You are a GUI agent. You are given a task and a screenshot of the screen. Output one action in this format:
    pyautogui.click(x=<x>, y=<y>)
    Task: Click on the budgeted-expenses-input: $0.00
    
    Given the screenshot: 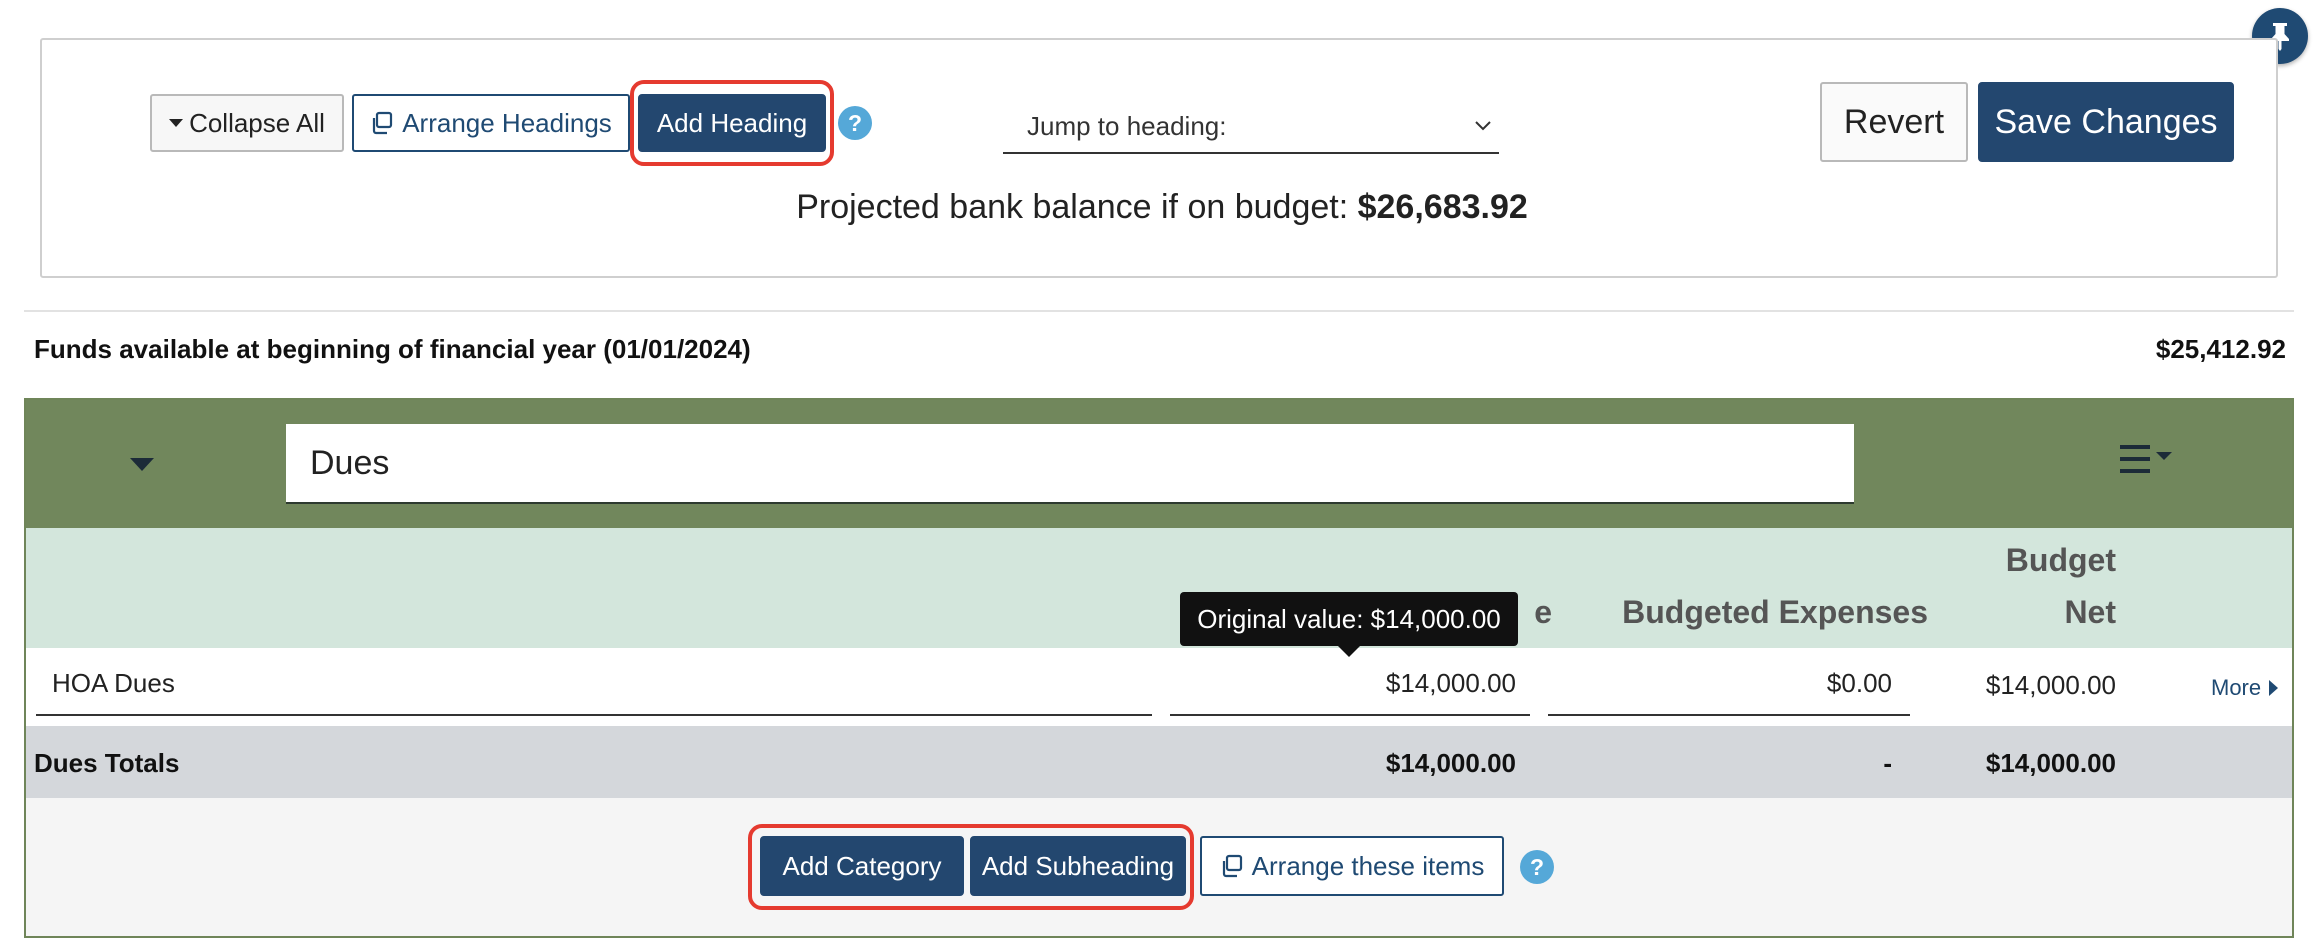 What is the action you would take?
    pyautogui.click(x=1729, y=684)
    